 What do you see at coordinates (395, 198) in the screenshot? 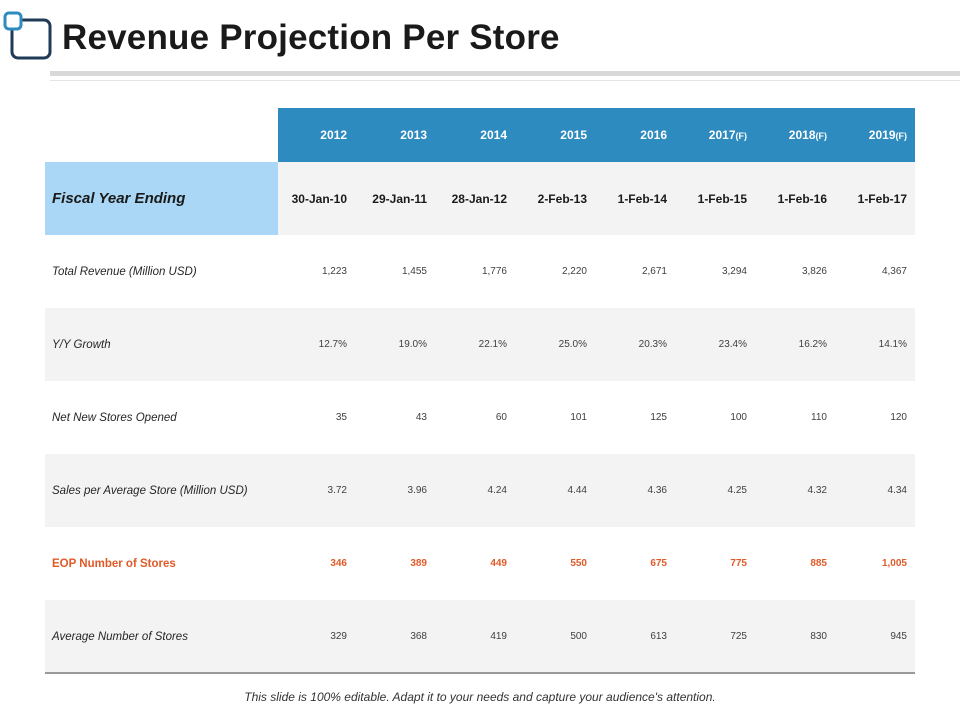
I see `fiscal-year-cell: 29-Jan-11` at bounding box center [395, 198].